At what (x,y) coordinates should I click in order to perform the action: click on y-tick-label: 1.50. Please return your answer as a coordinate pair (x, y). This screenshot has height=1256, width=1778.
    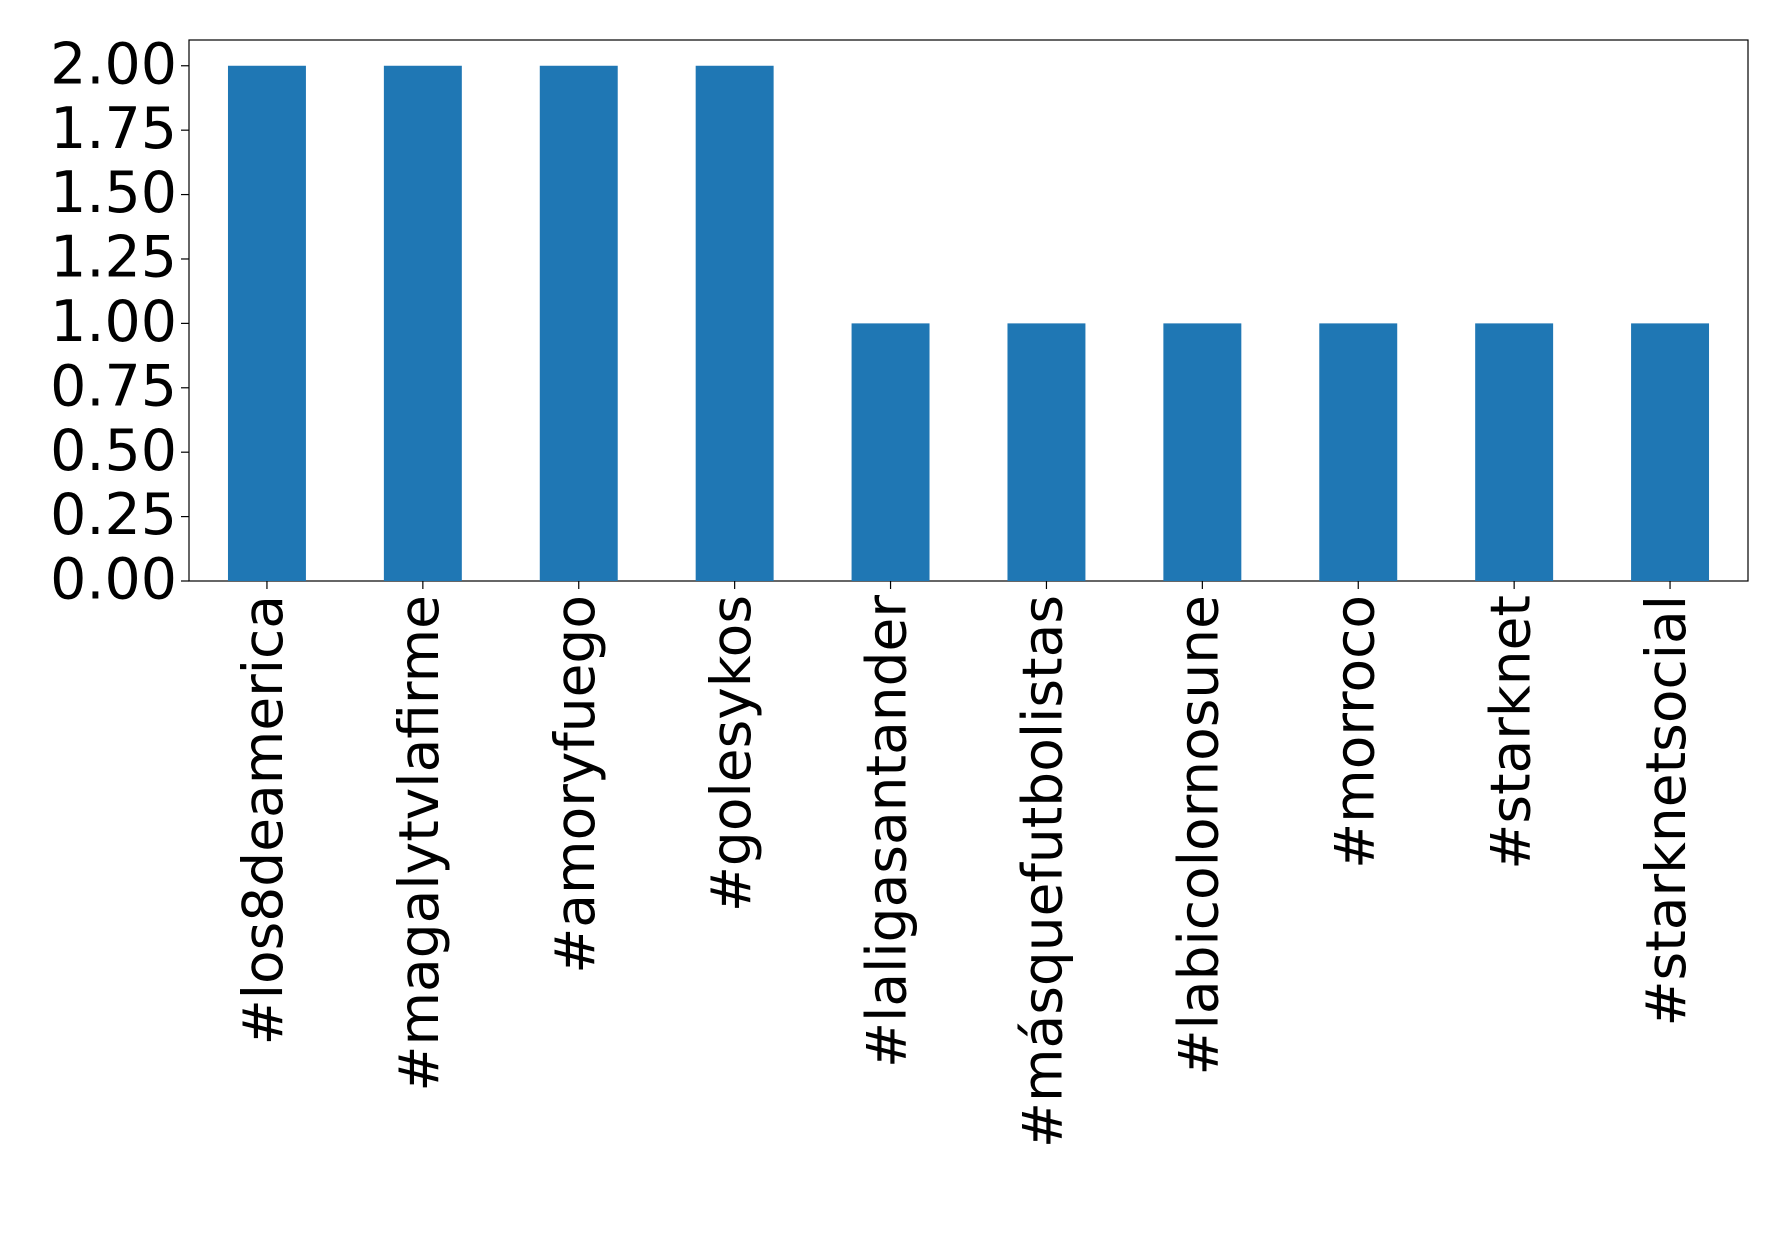
    Looking at the image, I should click on (113, 193).